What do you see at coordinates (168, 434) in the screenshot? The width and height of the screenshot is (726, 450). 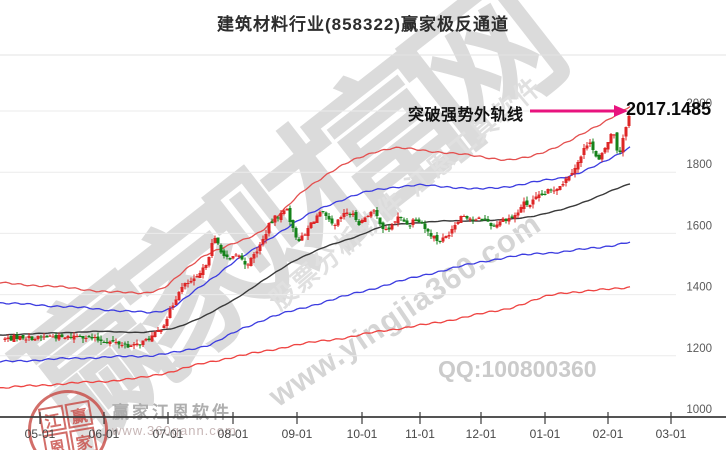 I see `x-axis-label: 07-01` at bounding box center [168, 434].